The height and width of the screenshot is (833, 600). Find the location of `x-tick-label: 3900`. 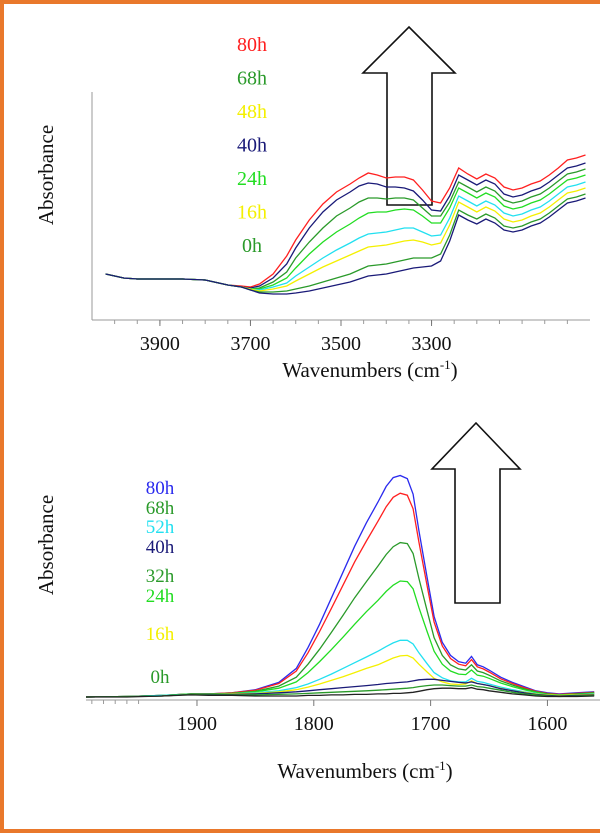

x-tick-label: 3900 is located at coordinates (160, 344).